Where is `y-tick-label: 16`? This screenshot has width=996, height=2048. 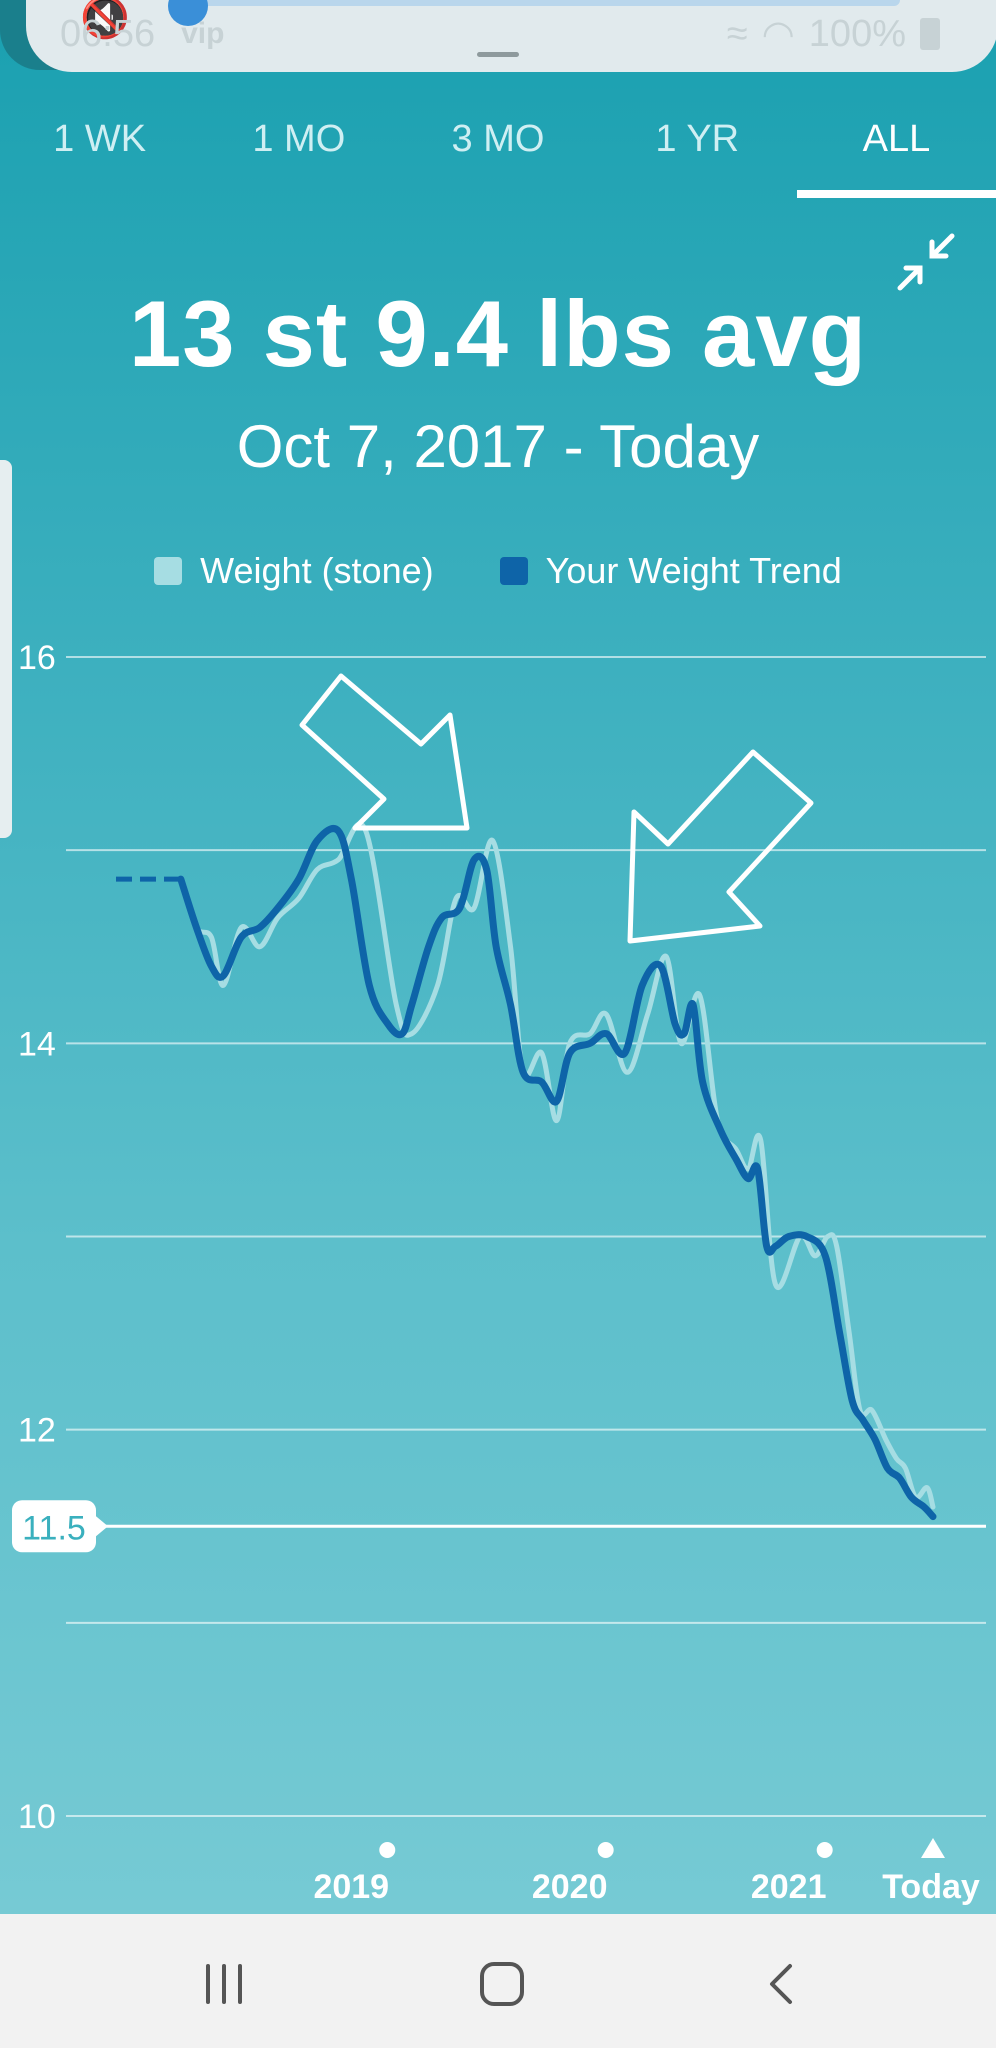 y-tick-label: 16 is located at coordinates (37, 658).